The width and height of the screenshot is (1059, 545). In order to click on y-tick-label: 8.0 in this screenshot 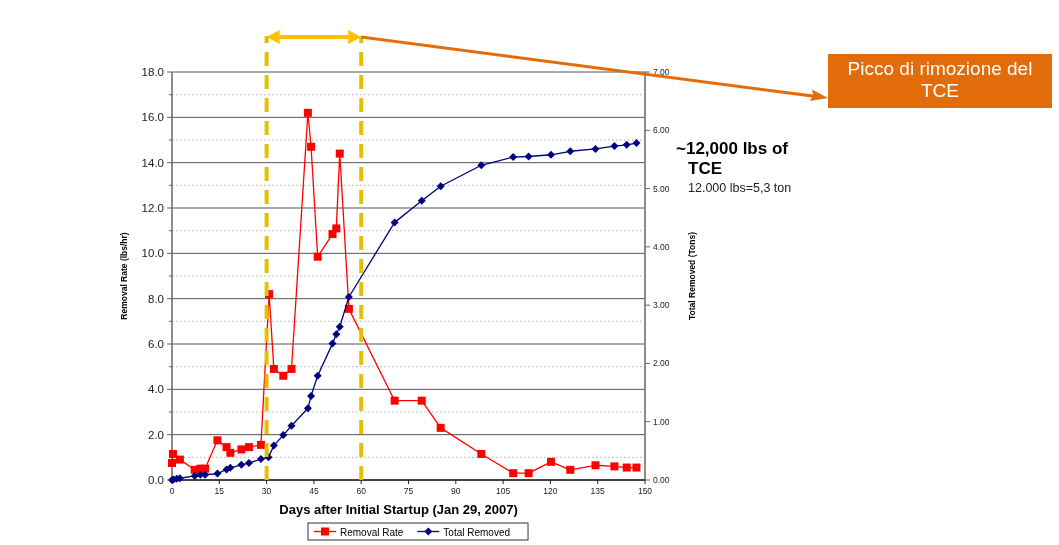, I will do `click(156, 298)`.